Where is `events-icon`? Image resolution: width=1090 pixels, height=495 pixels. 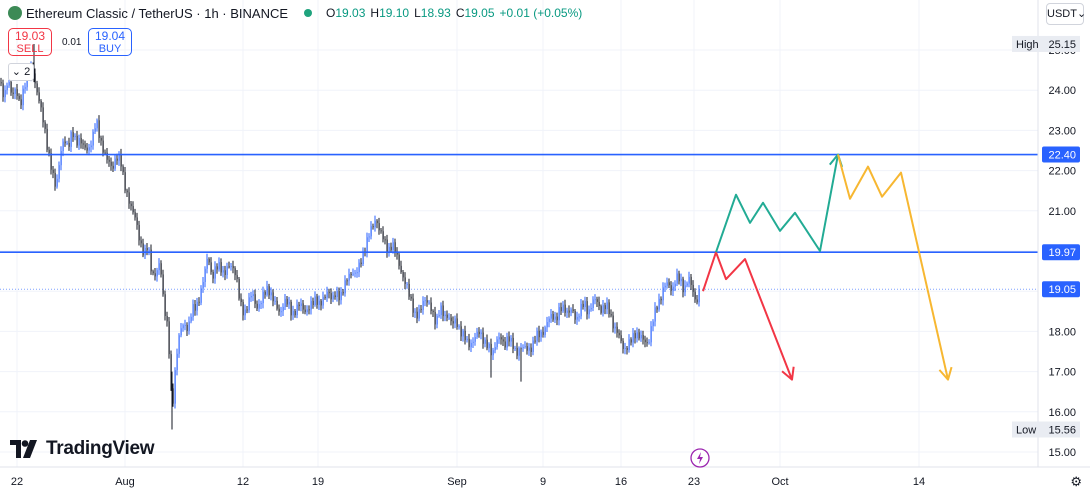 events-icon is located at coordinates (700, 458).